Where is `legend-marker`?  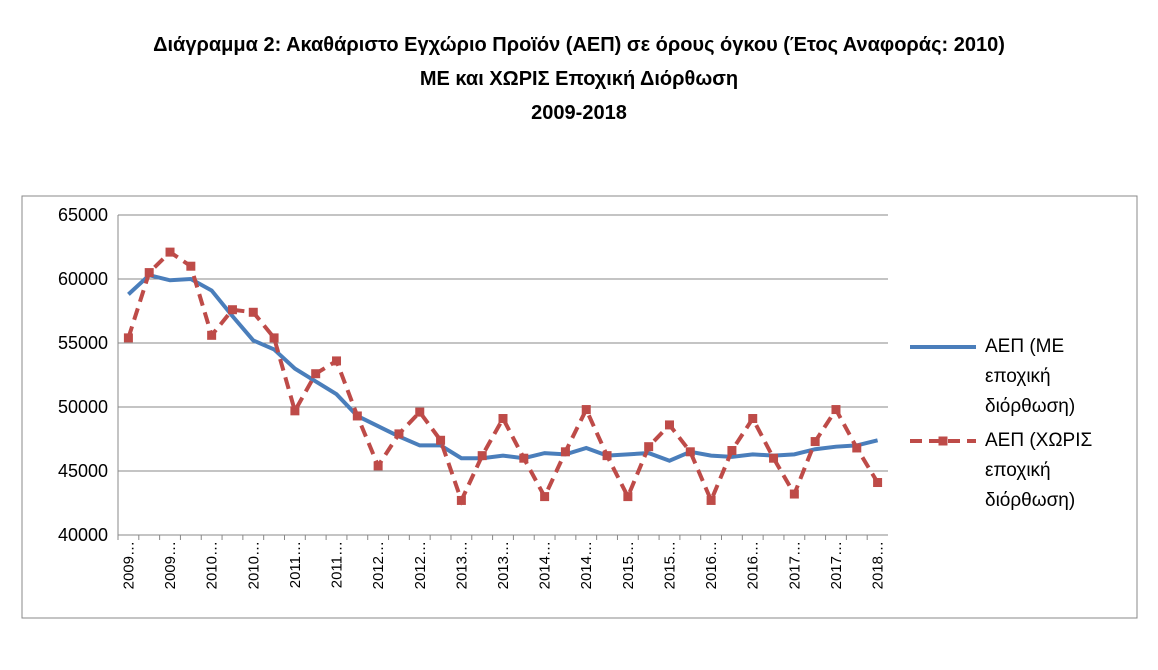 legend-marker is located at coordinates (943, 441).